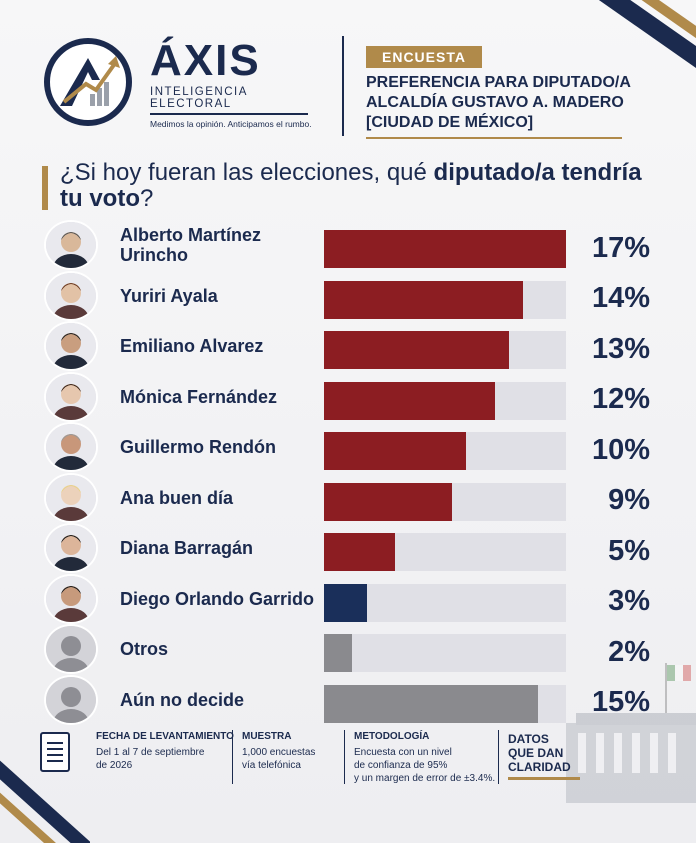  Describe the element at coordinates (629, 500) in the screenshot. I see `percentage-label: 9%` at that location.